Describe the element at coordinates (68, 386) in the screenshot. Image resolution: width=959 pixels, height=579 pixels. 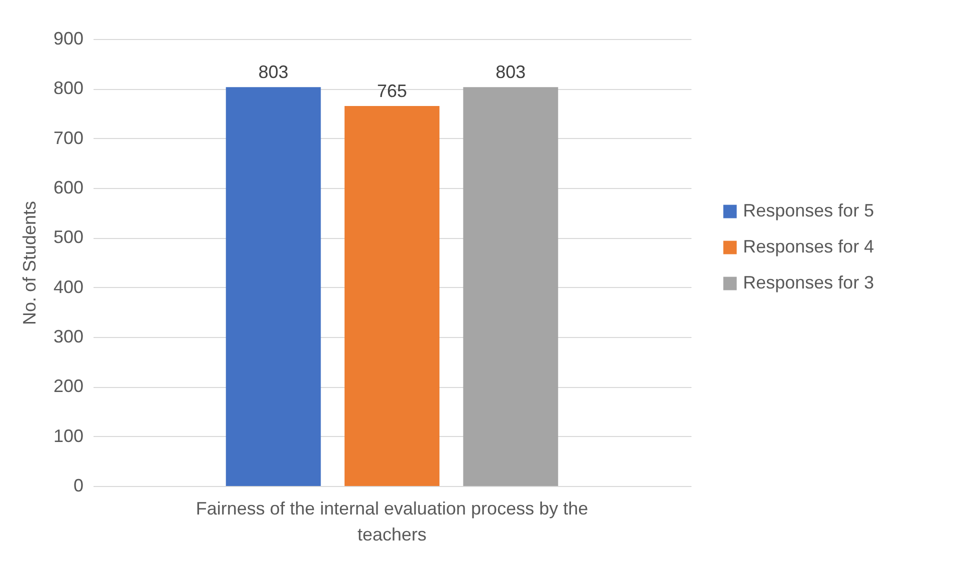
I see `y-tick-label: 200` at that location.